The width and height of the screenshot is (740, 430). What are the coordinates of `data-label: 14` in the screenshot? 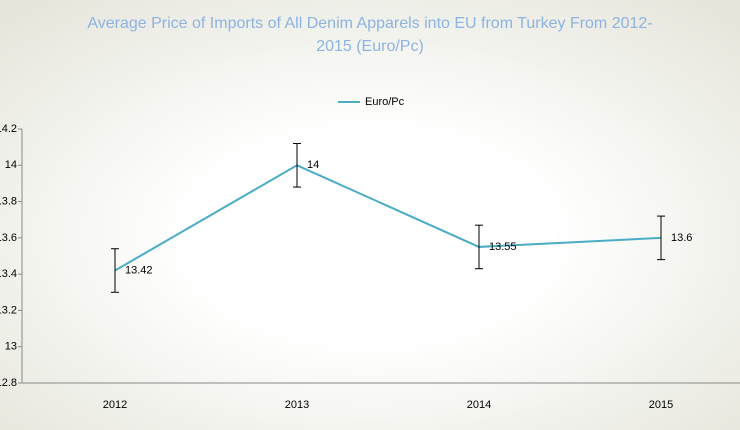 It's located at (313, 165).